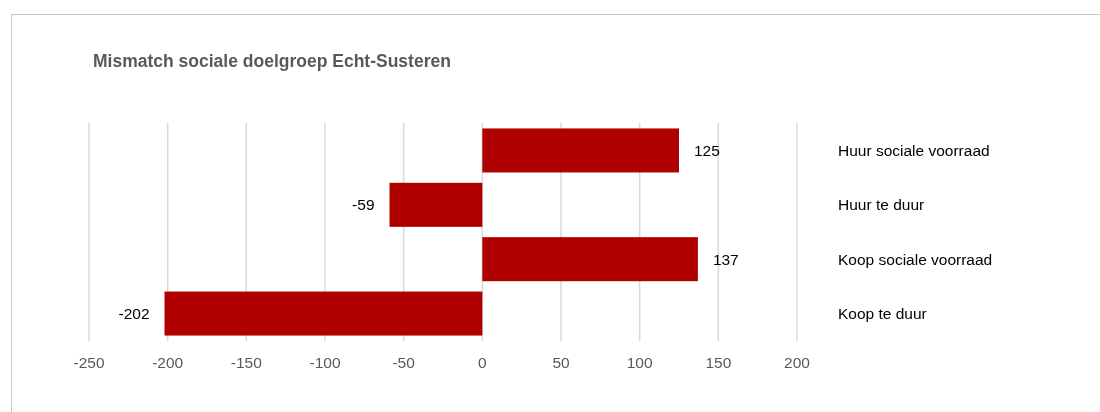 The height and width of the screenshot is (412, 1100). I want to click on x-tick-label: -100, so click(325, 362).